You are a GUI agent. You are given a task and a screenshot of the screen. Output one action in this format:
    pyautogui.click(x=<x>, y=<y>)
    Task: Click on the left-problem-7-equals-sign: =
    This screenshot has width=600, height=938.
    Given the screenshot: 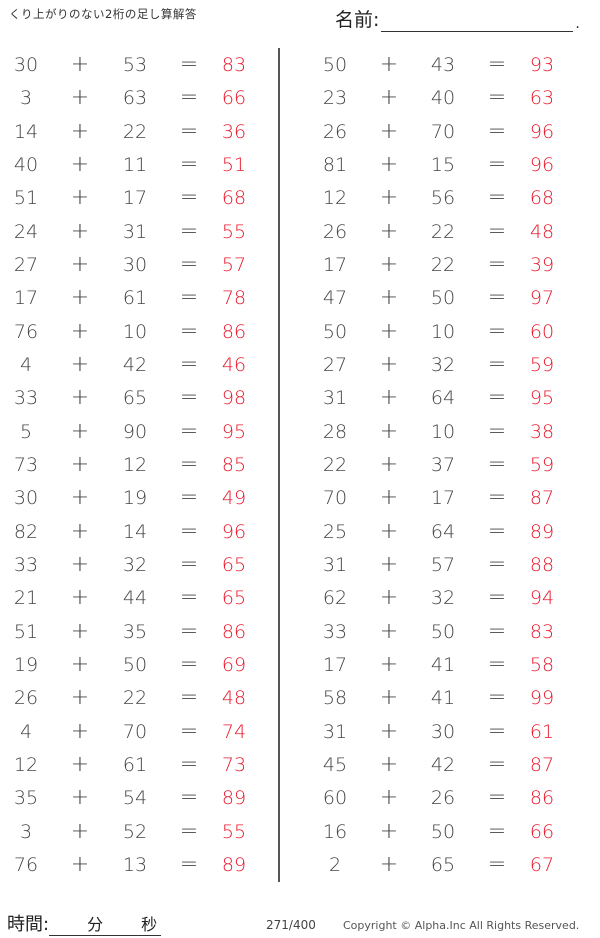 What is the action you would take?
    pyautogui.click(x=189, y=264)
    